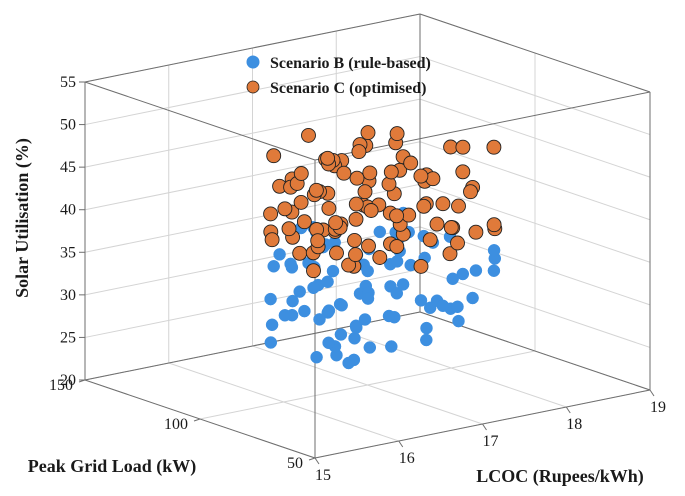 The width and height of the screenshot is (685, 496). What do you see at coordinates (383, 202) in the screenshot?
I see `series-scenario-c` at bounding box center [383, 202].